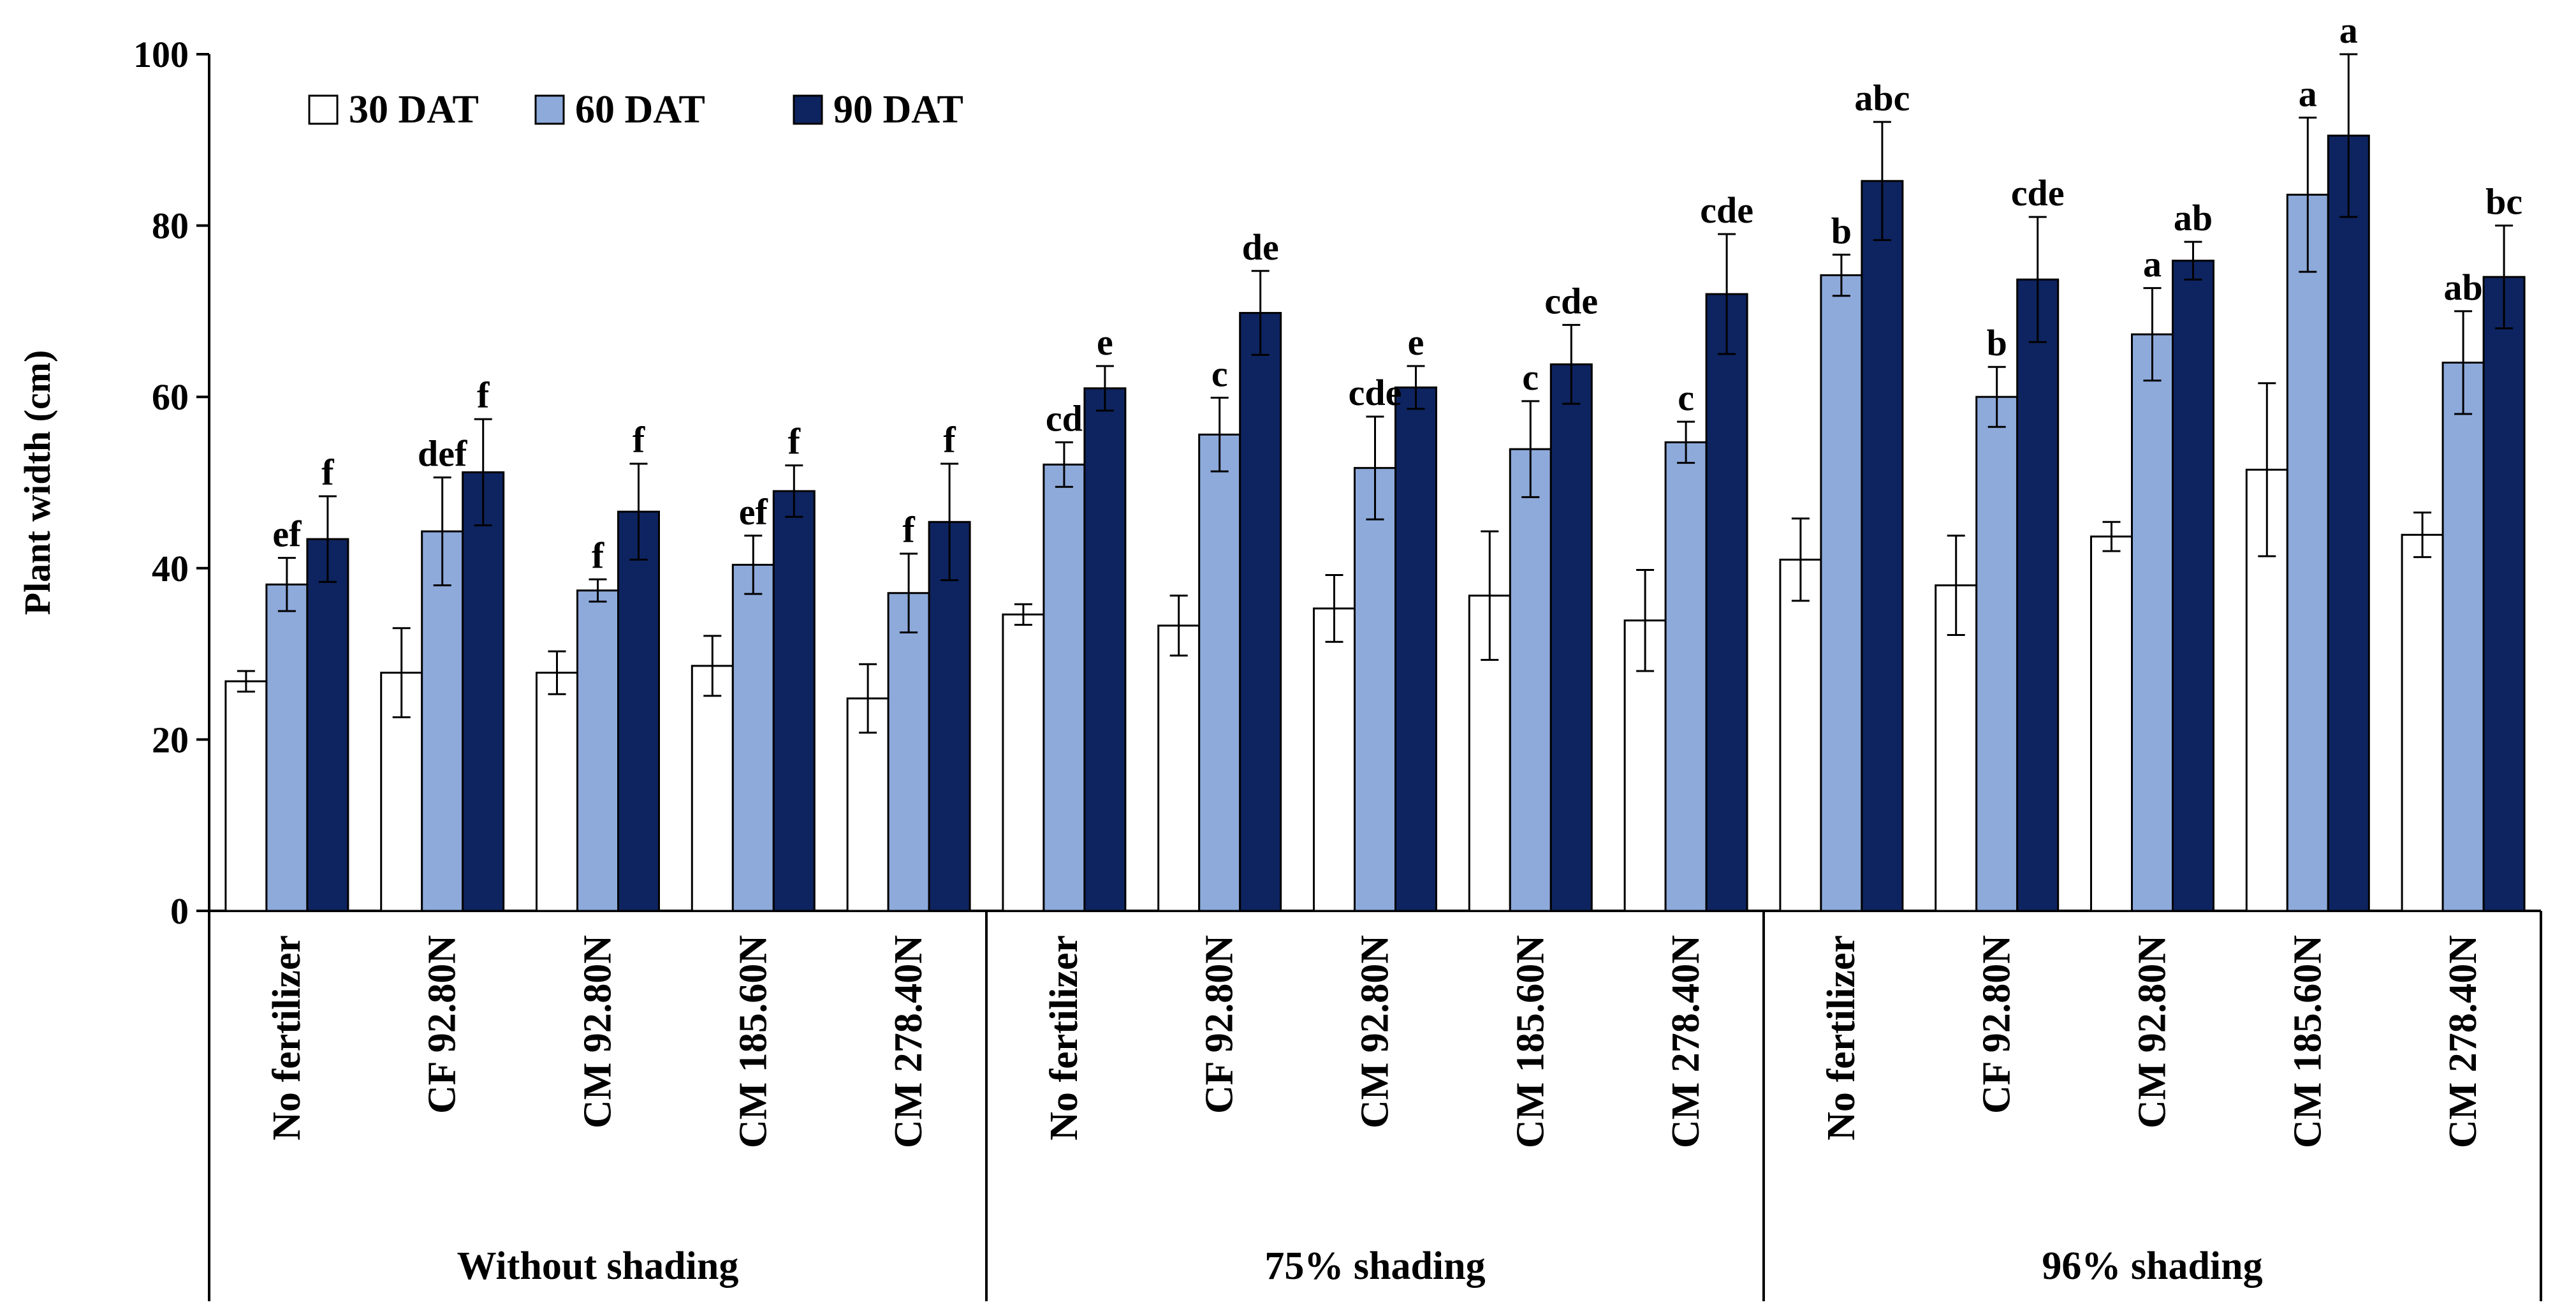 The image size is (2576, 1314). What do you see at coordinates (754, 512) in the screenshot?
I see `significance-label-60-dat-3: ef` at bounding box center [754, 512].